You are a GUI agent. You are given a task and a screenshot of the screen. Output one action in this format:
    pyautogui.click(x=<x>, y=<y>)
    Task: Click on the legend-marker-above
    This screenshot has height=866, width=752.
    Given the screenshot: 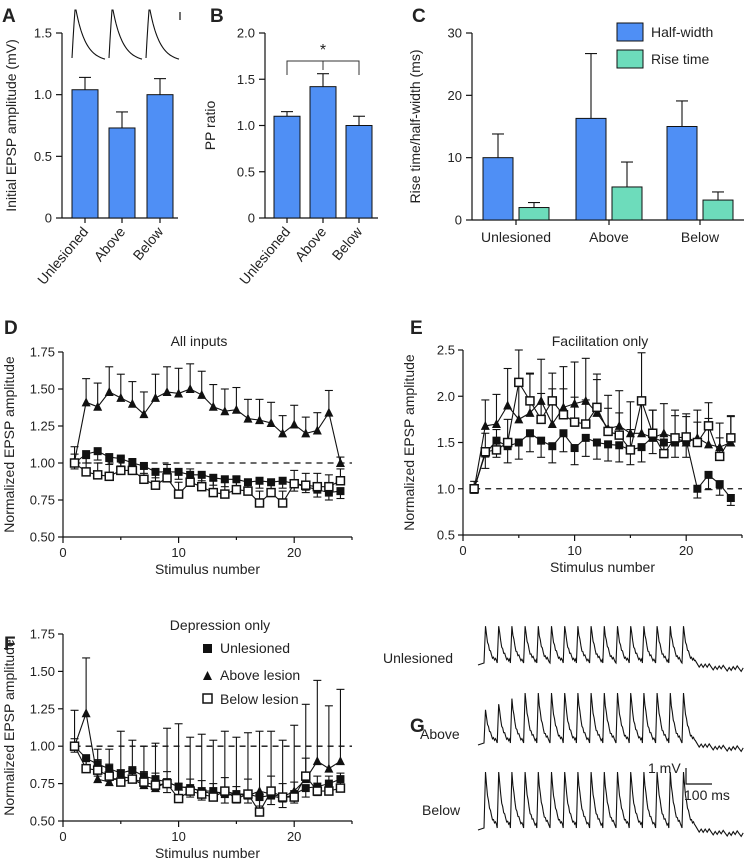 What is the action you would take?
    pyautogui.click(x=207, y=675)
    